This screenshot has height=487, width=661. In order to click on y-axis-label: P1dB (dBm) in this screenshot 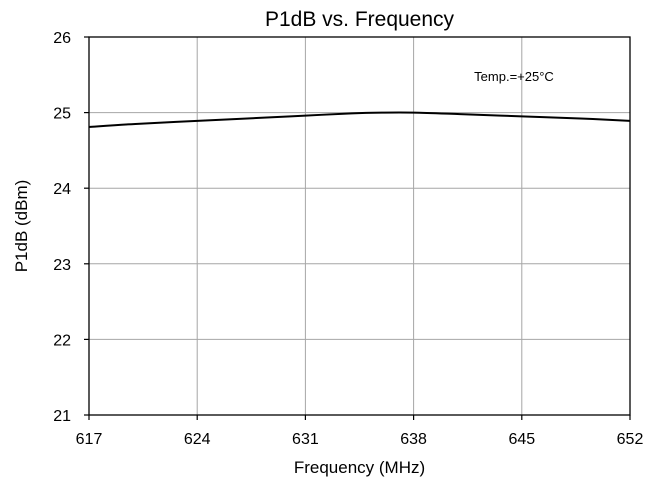, I will do `click(21, 226)`.